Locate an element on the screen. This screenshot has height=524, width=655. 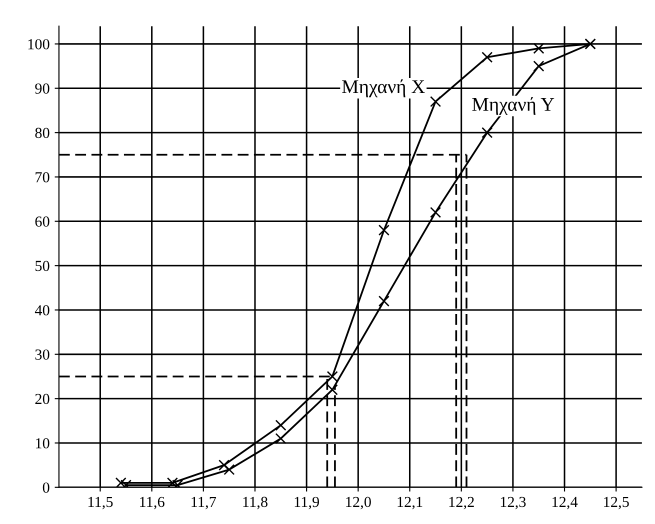
x-tick-label: 12,1 is located at coordinates (410, 503).